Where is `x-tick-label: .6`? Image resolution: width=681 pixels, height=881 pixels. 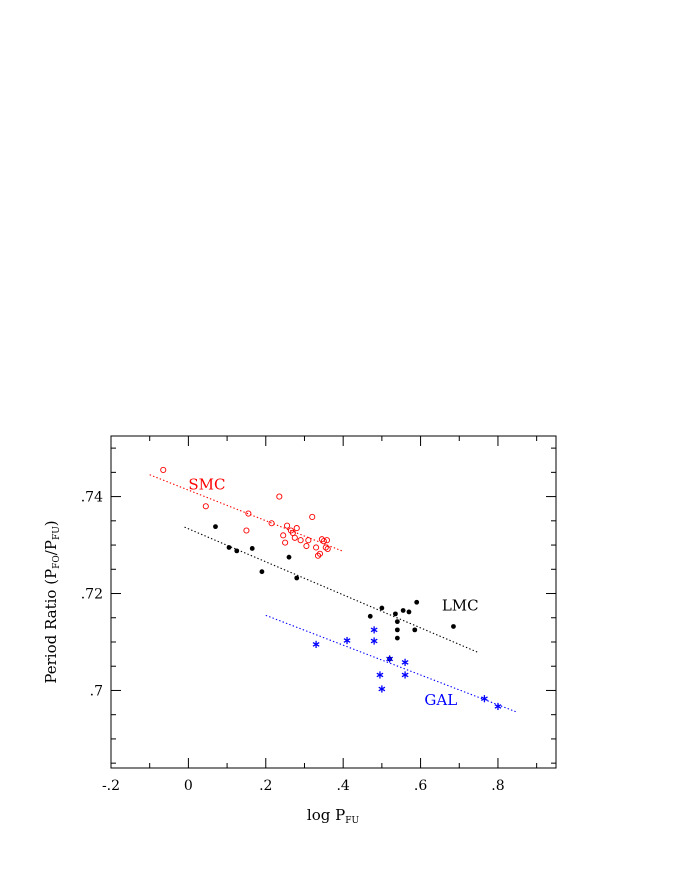 x-tick-label: .6 is located at coordinates (420, 786).